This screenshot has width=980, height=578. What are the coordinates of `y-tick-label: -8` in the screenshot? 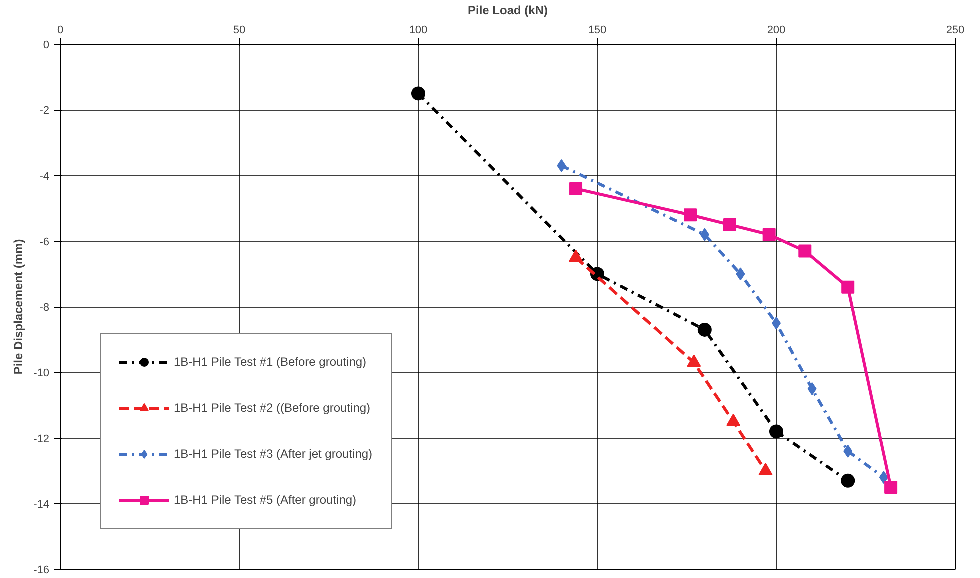 It's located at (45, 308).